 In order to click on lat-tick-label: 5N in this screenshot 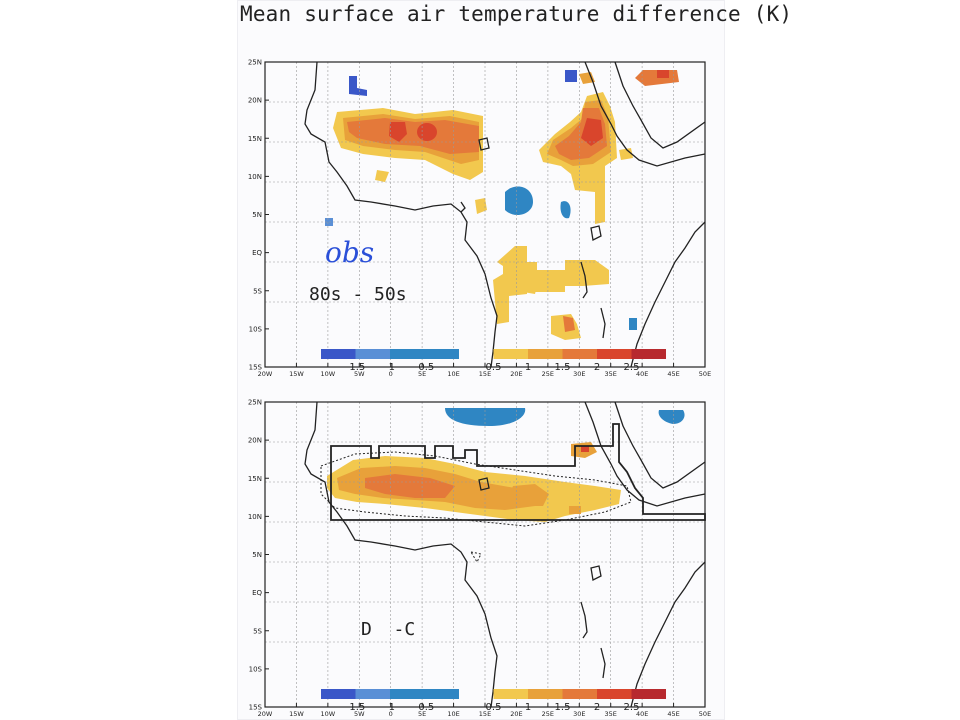, I will do `click(257, 215)`.